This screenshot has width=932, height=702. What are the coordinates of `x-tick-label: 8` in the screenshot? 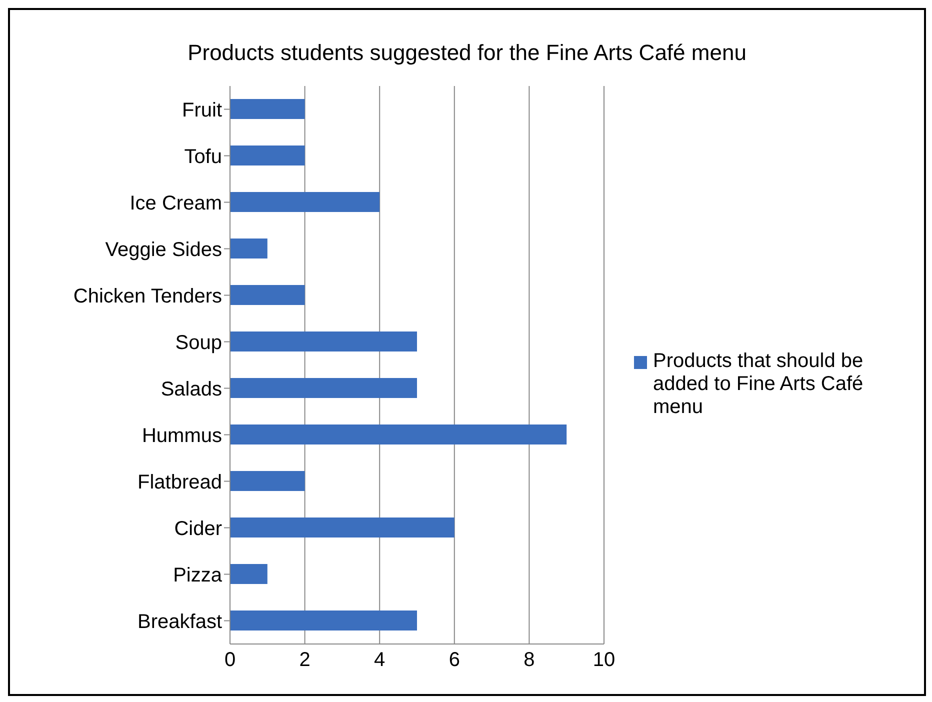 It's located at (529, 660).